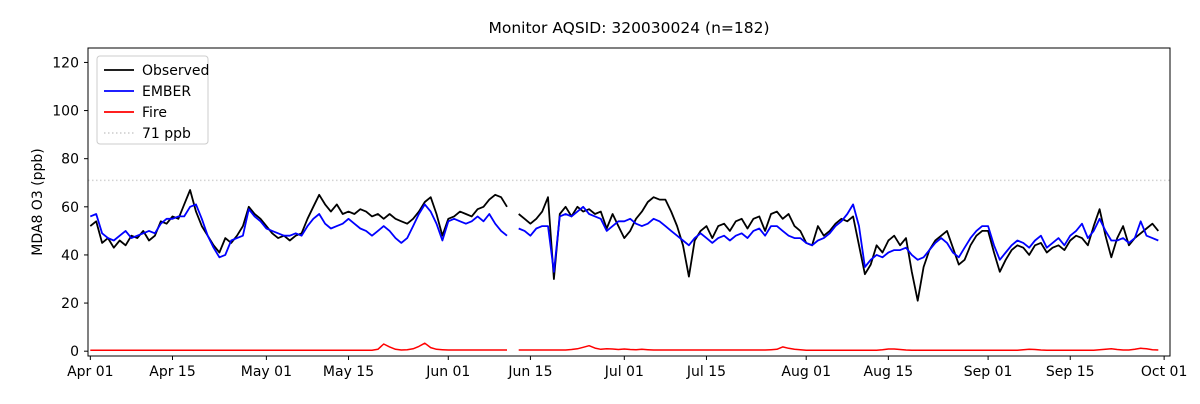  Describe the element at coordinates (70, 304) in the screenshot. I see `y-tick-label: 20` at that location.